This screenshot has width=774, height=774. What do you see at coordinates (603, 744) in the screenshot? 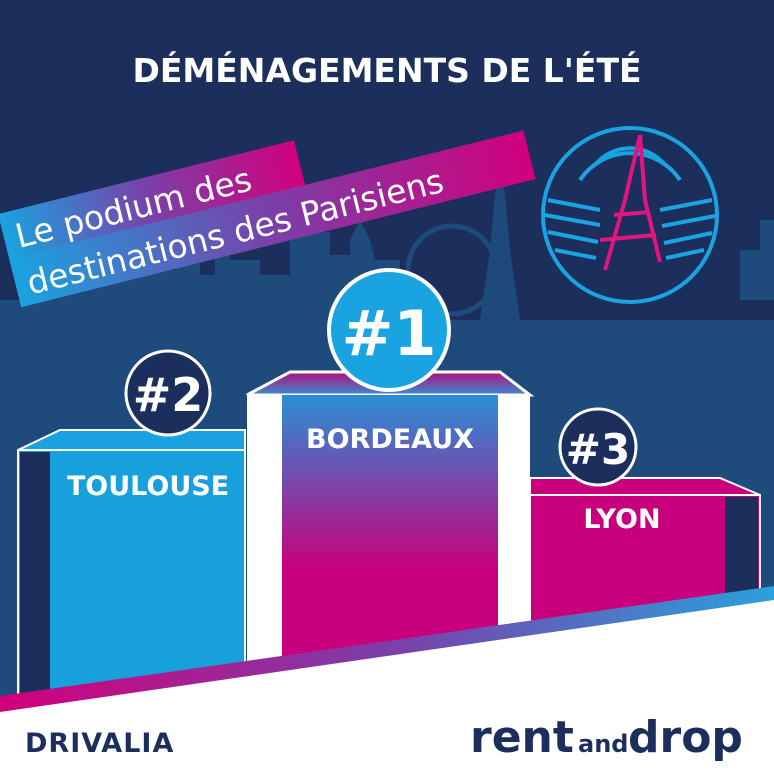
I see `svg-text: and` at bounding box center [603, 744].